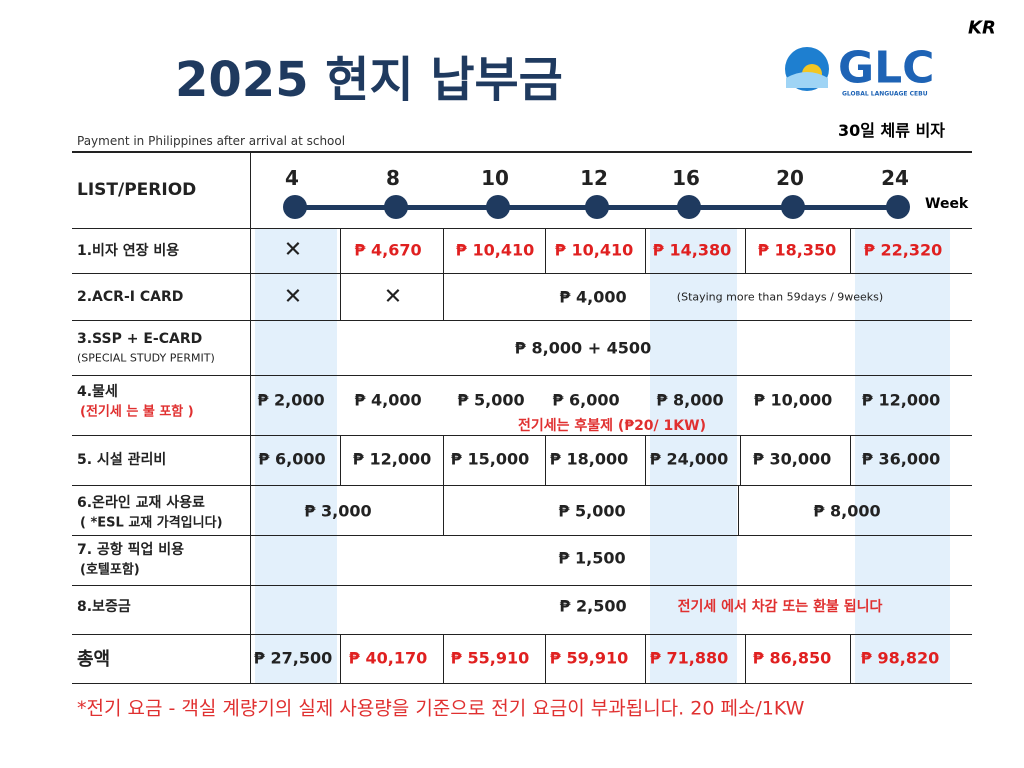 Image resolution: width=1024 pixels, height=768 pixels. I want to click on cell: ₱ 22,320, so click(903, 250).